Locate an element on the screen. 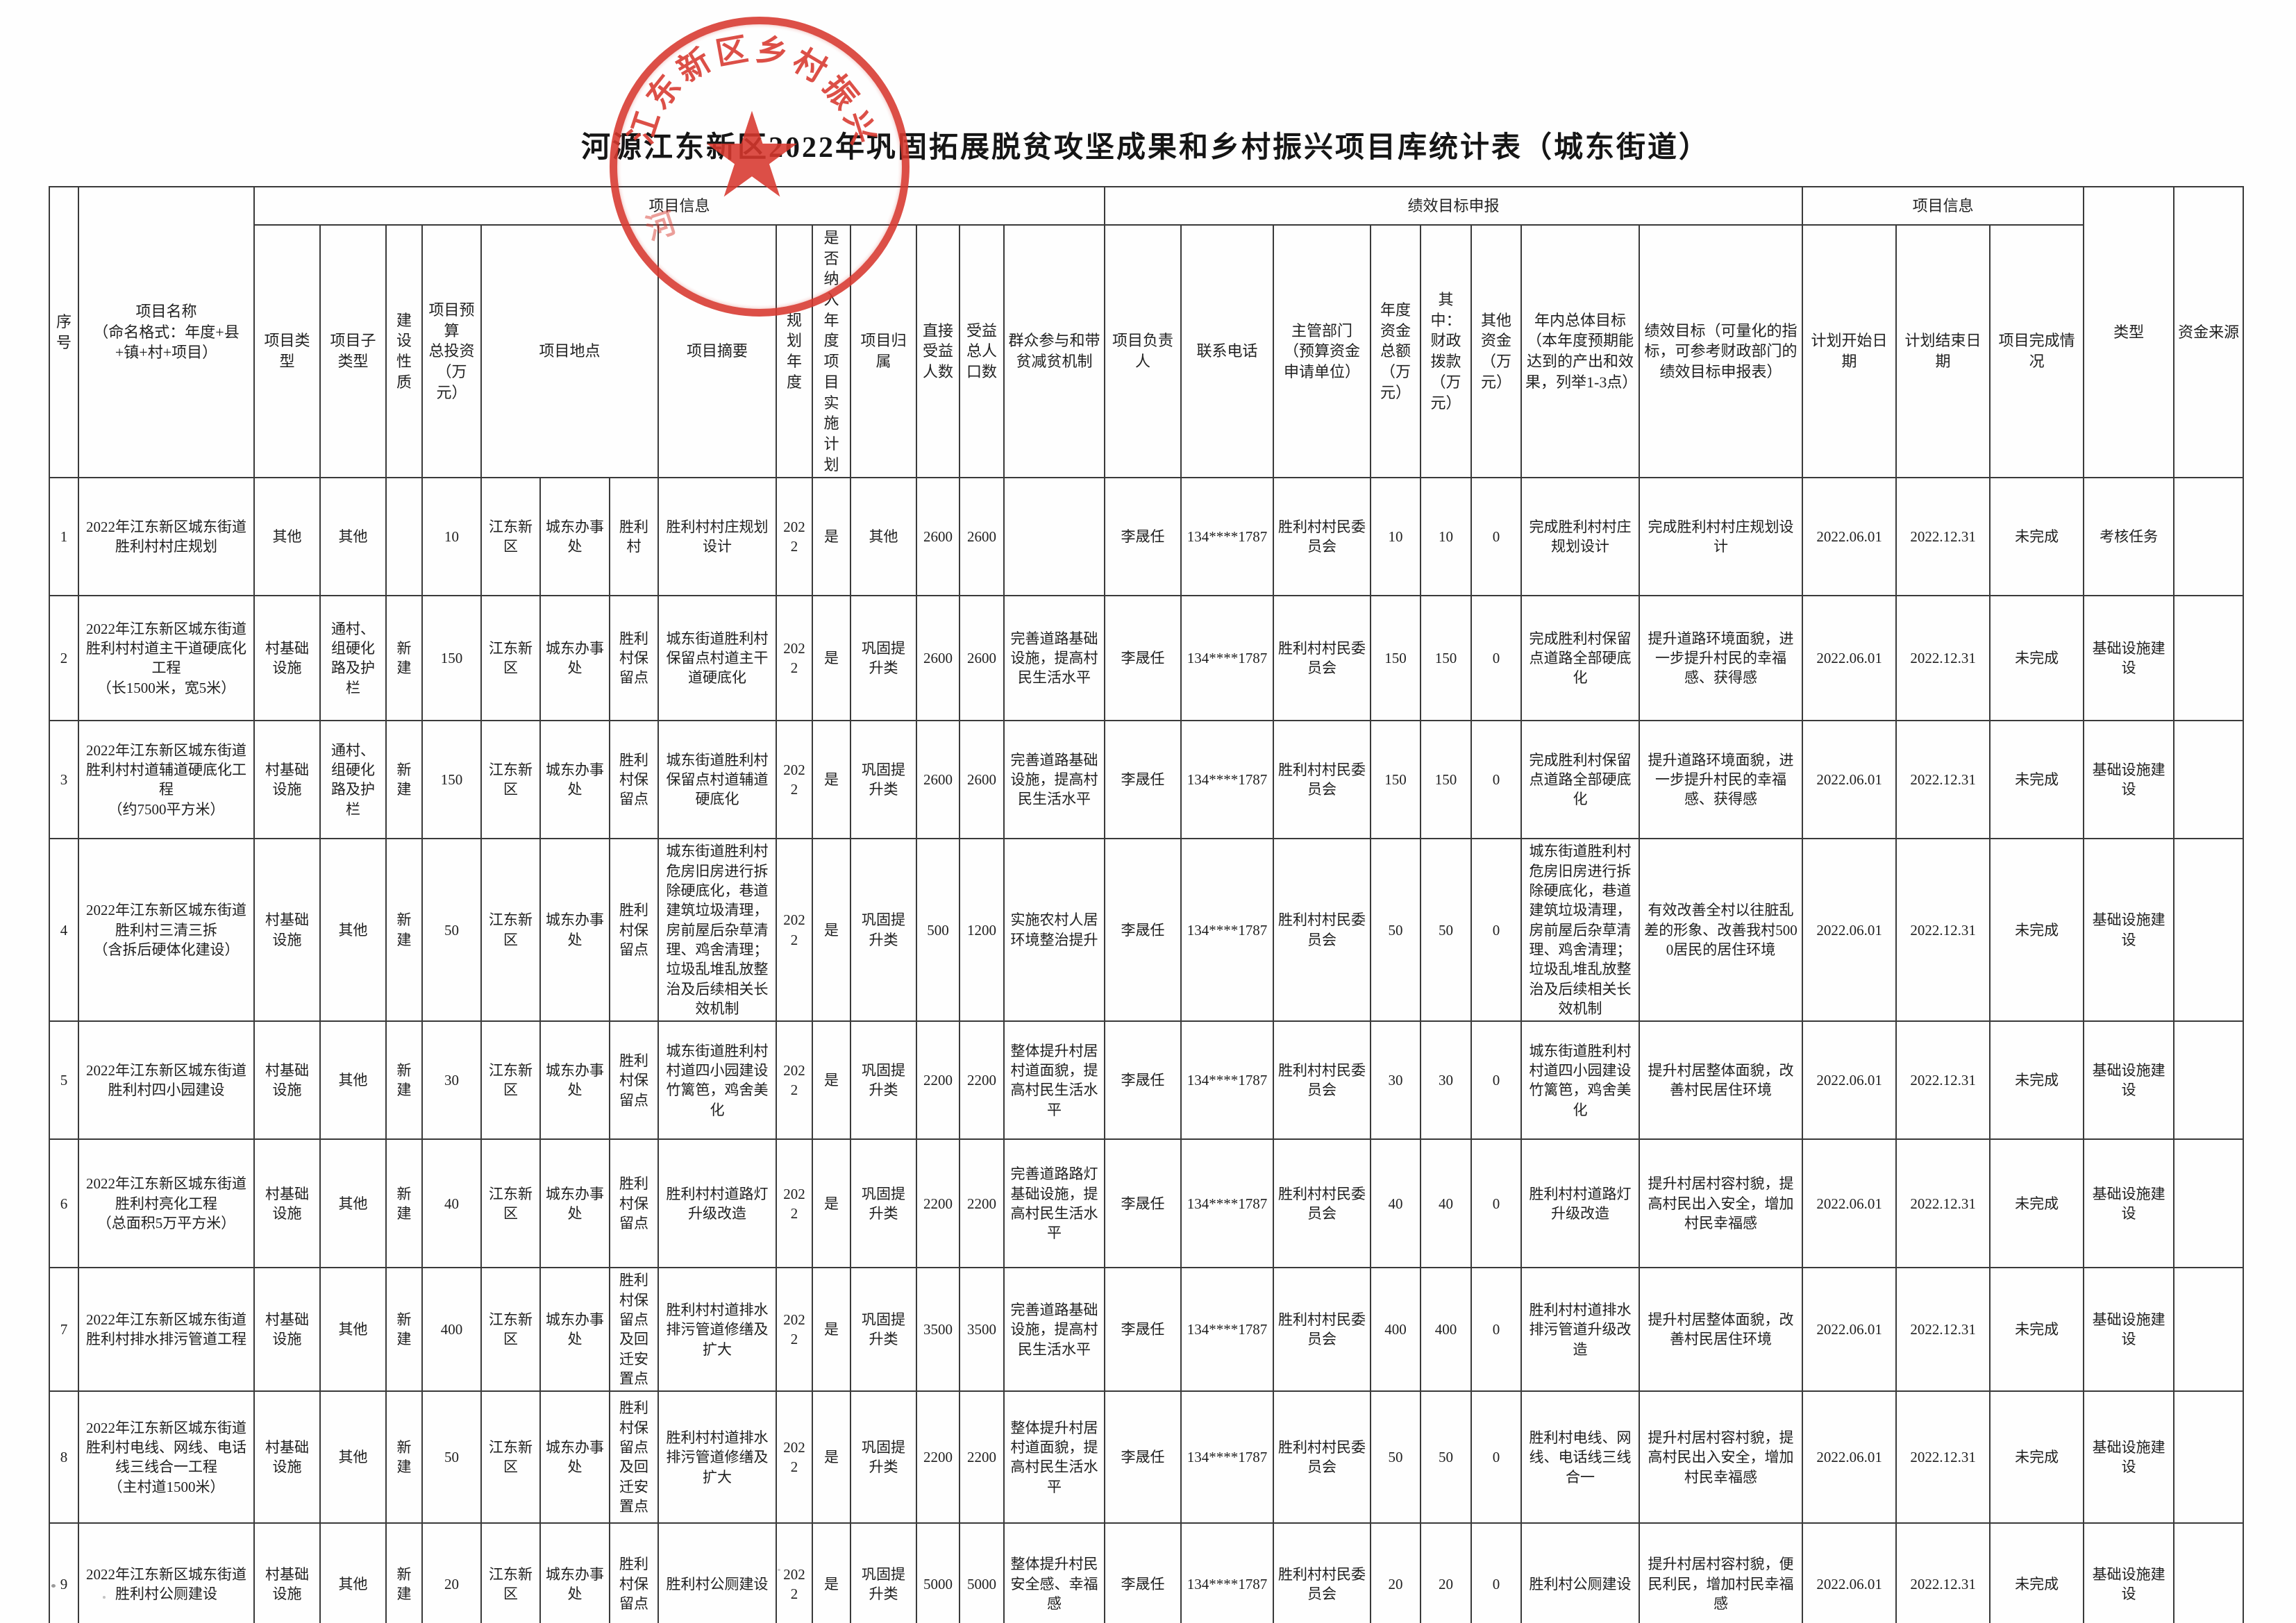  table-cell: 完成胜利村村庄规划设计 is located at coordinates (1721, 537).